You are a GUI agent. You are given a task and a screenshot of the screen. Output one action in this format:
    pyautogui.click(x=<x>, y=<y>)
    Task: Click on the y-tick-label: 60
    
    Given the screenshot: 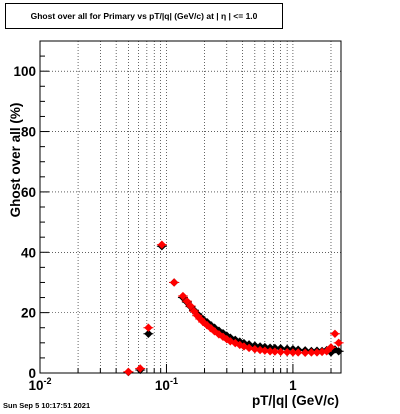 What is the action you would take?
    pyautogui.click(x=28, y=192)
    